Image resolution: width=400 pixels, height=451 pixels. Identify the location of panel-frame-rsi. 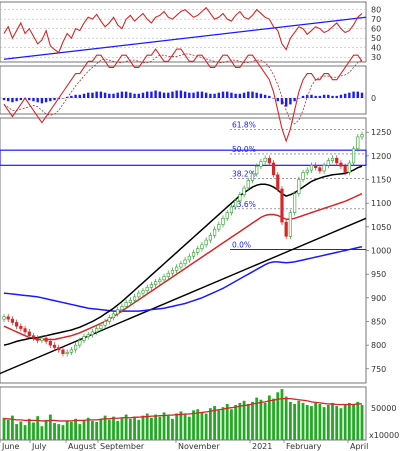
(183, 32).